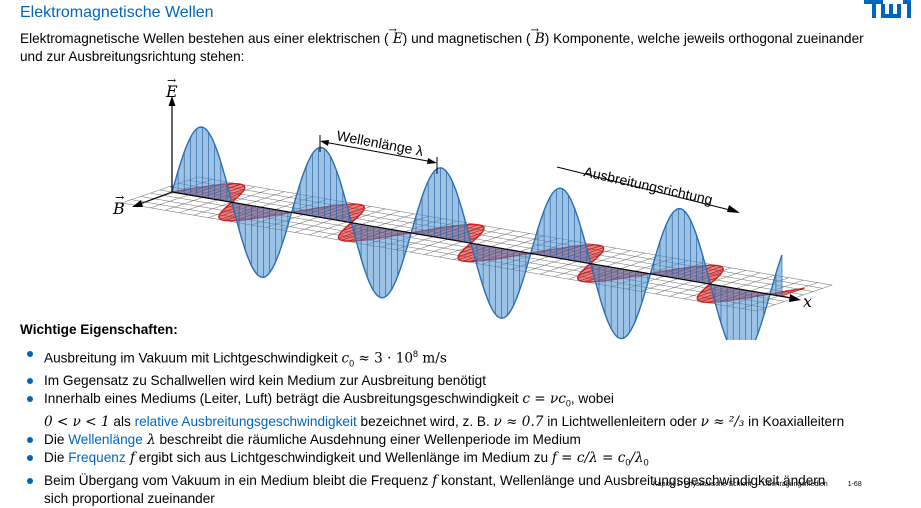 The height and width of the screenshot is (508, 921). What do you see at coordinates (56, 439) in the screenshot?
I see `b4-pre: Die` at bounding box center [56, 439].